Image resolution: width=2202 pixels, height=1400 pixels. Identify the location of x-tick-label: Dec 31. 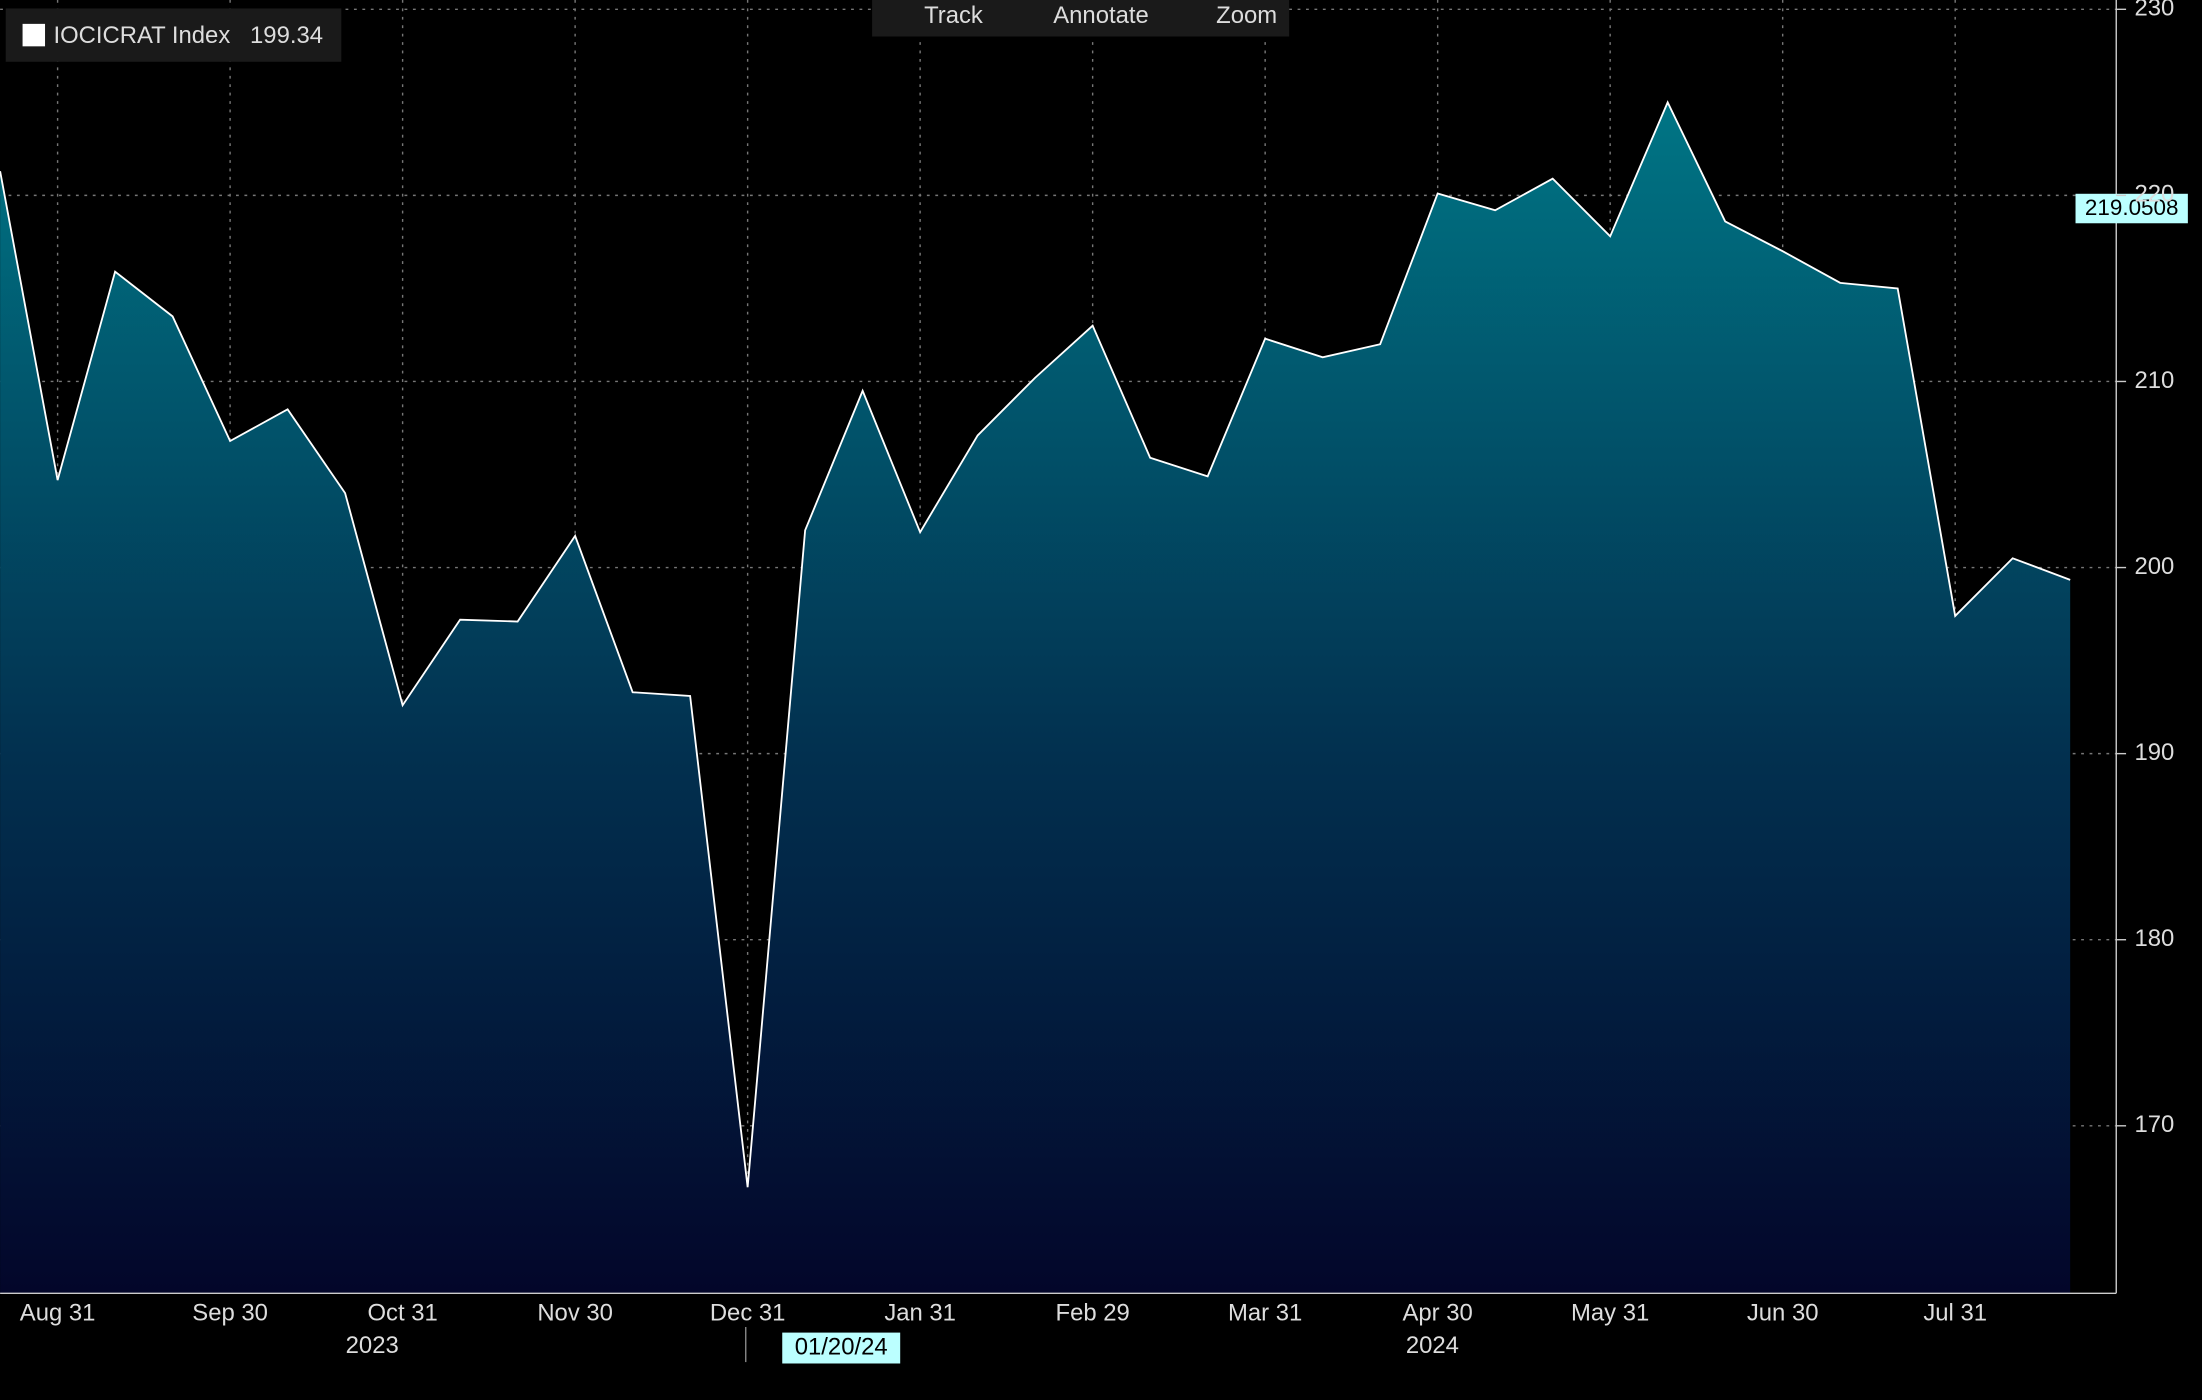
(748, 1313).